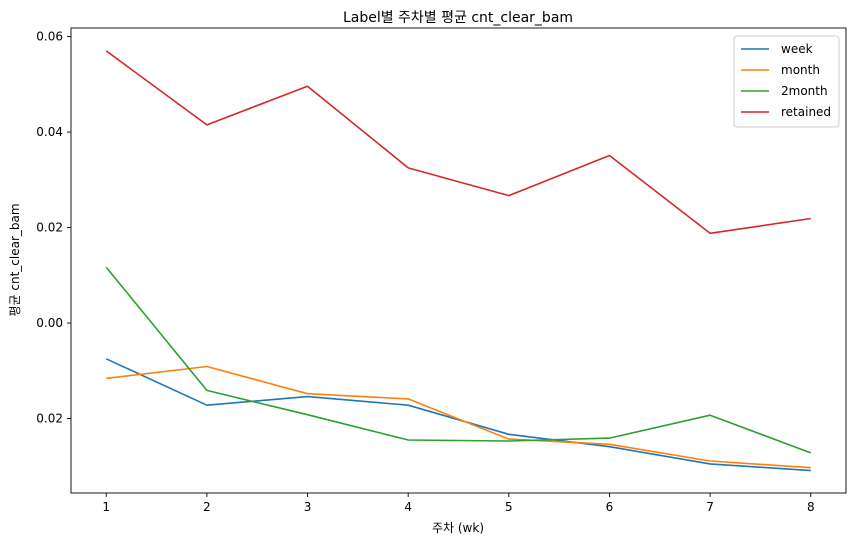 The image size is (855, 546). Describe the element at coordinates (797, 49) in the screenshot. I see `legend-label-week: week` at that location.